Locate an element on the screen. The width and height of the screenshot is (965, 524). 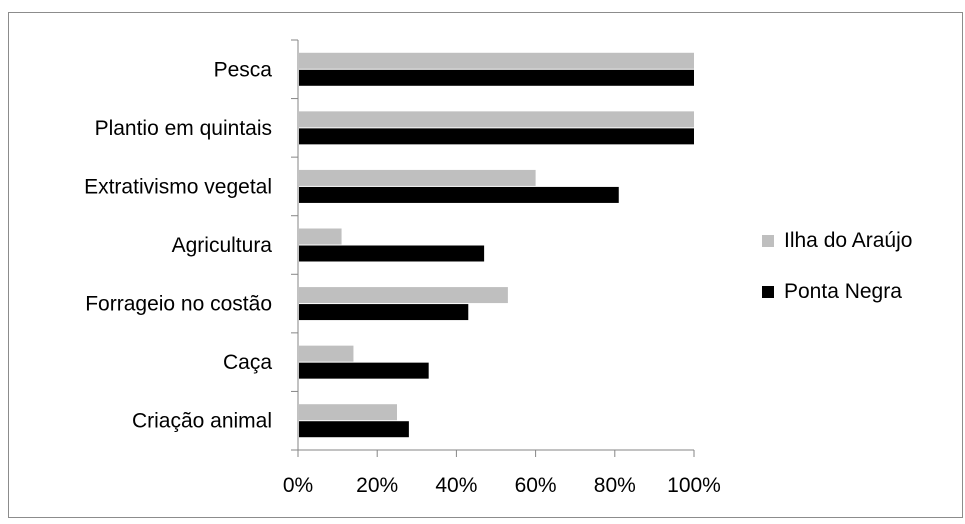
x-tick-label: 40% is located at coordinates (456, 485).